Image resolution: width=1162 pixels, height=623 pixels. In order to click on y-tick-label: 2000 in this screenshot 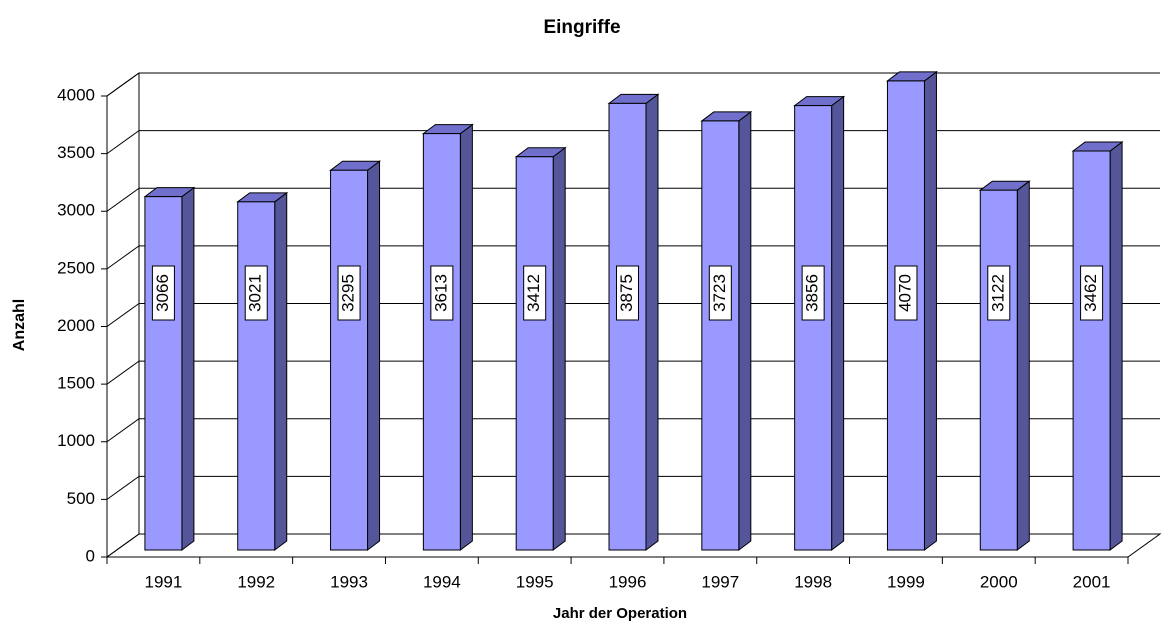, I will do `click(76, 325)`.